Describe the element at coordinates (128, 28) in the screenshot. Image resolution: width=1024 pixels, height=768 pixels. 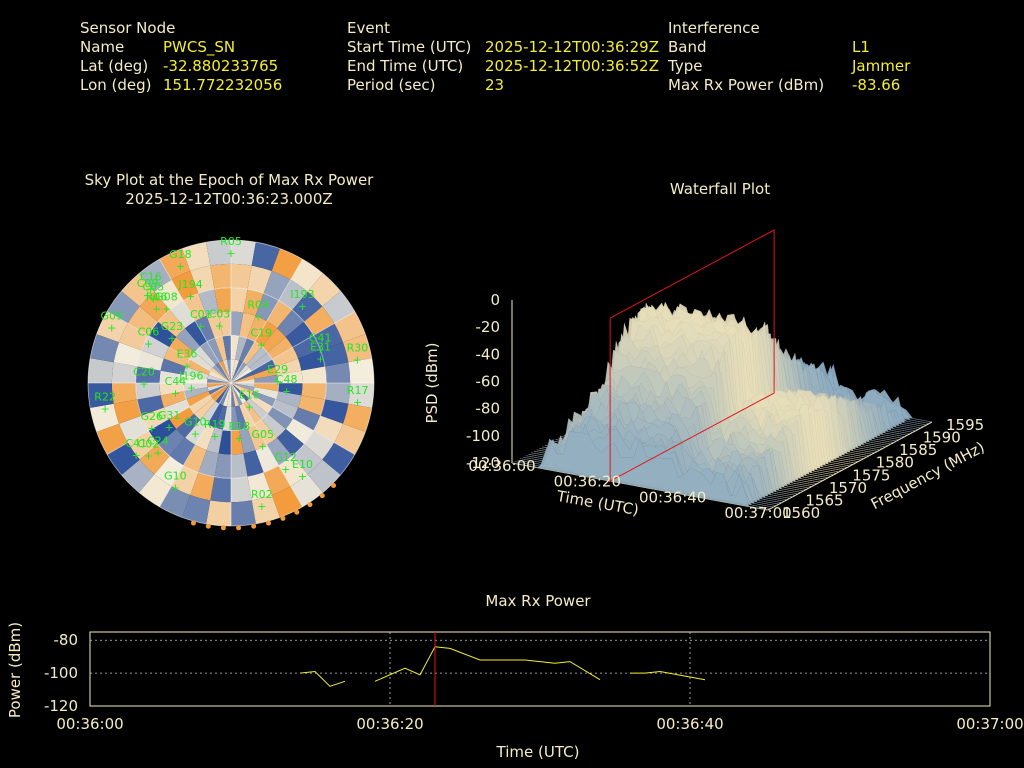
I see `sensor-title: Sensor Node` at that location.